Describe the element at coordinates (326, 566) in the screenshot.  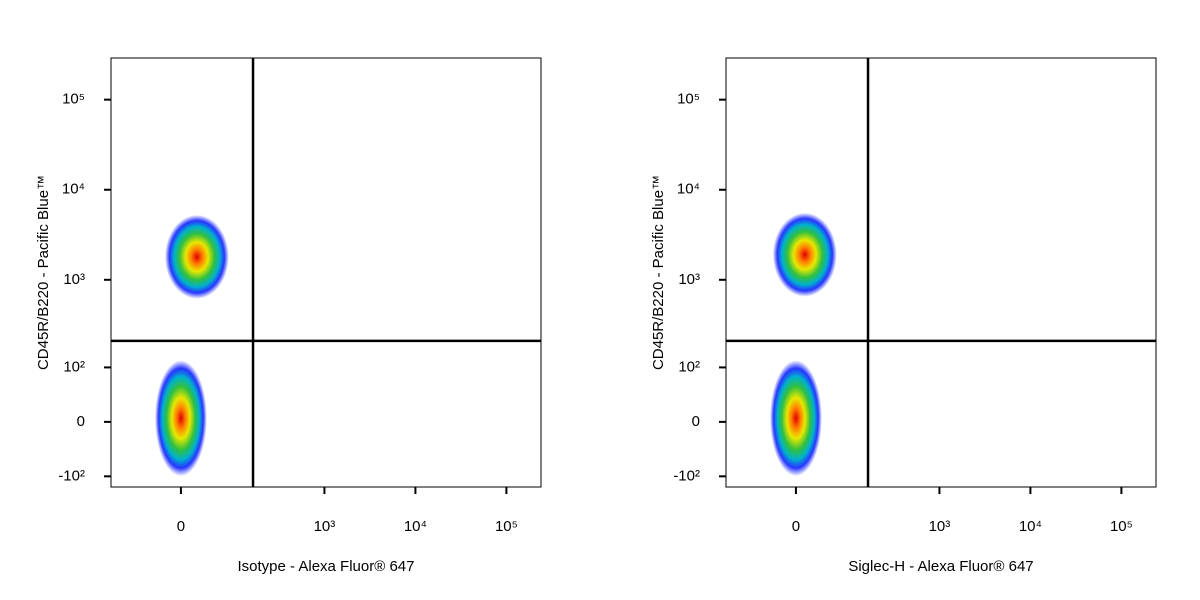
I see `x-axis-label: Isotype - Alexa Fluor® 647` at that location.